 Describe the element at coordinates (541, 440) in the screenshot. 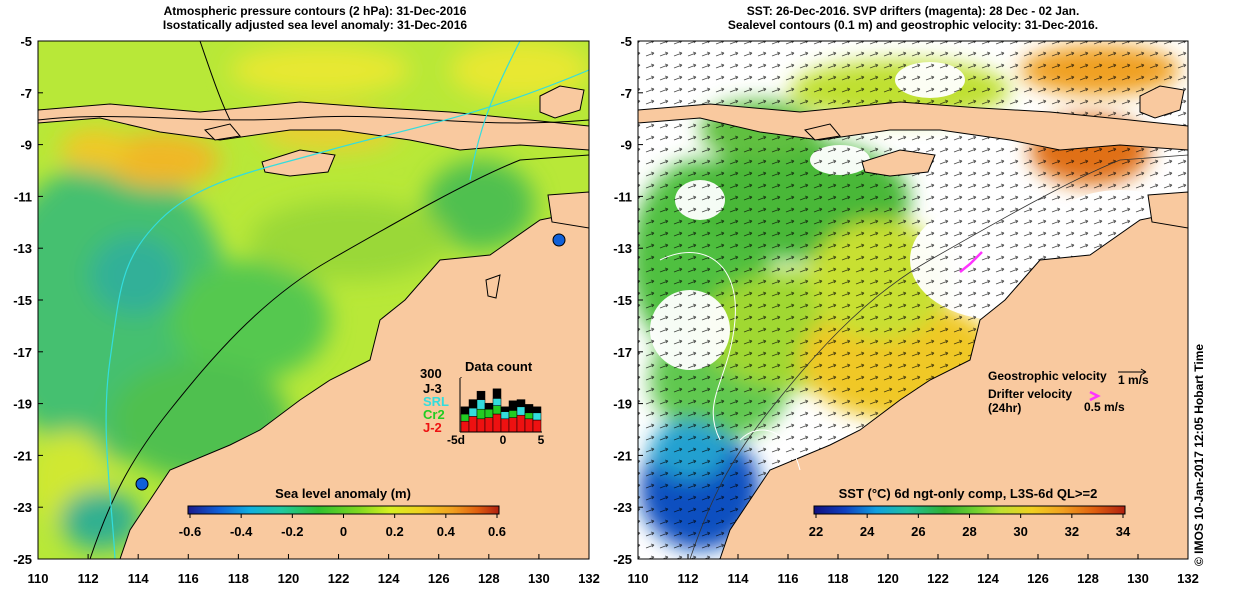

I see `data-count-axis-label: 5` at that location.